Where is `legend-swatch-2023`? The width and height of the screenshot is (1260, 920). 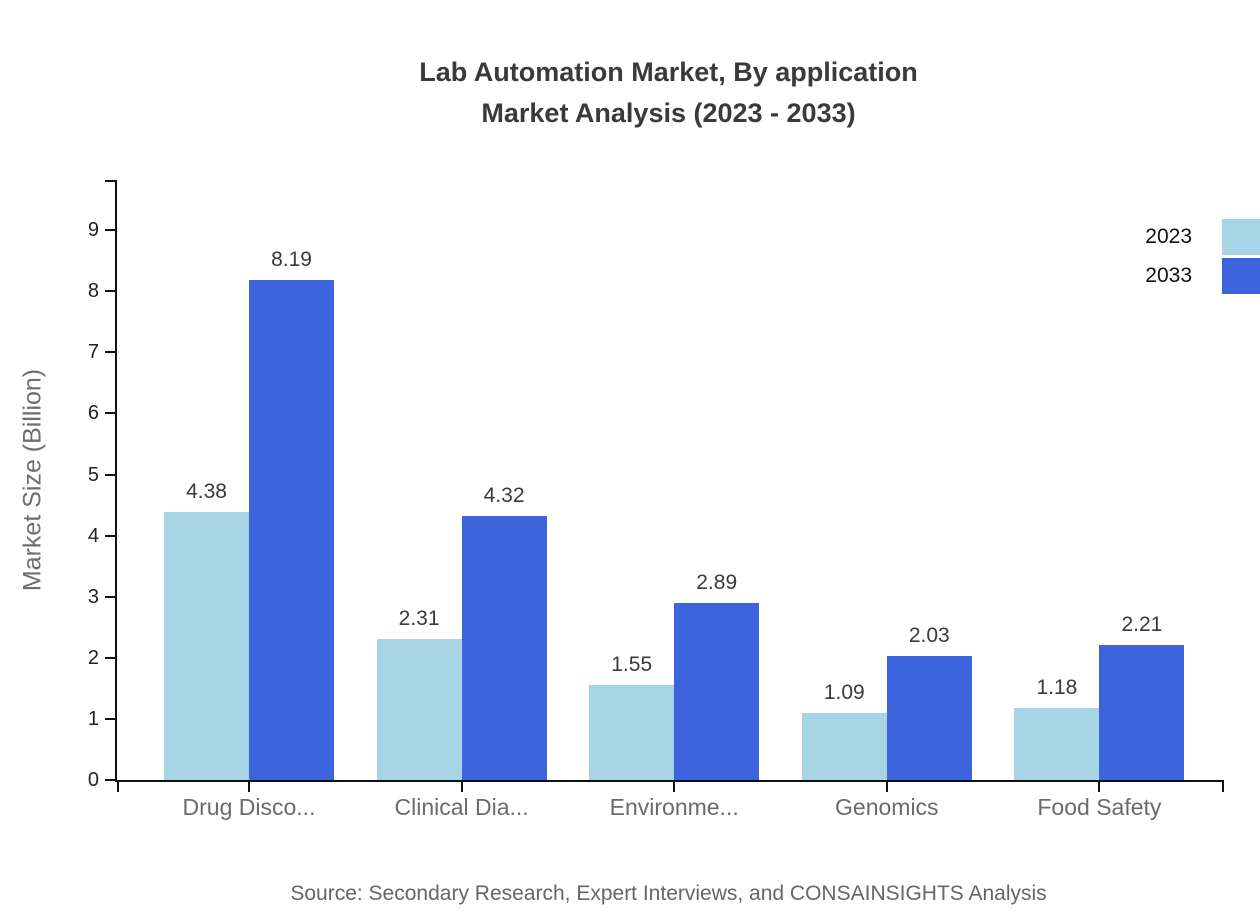 legend-swatch-2023 is located at coordinates (1241, 237).